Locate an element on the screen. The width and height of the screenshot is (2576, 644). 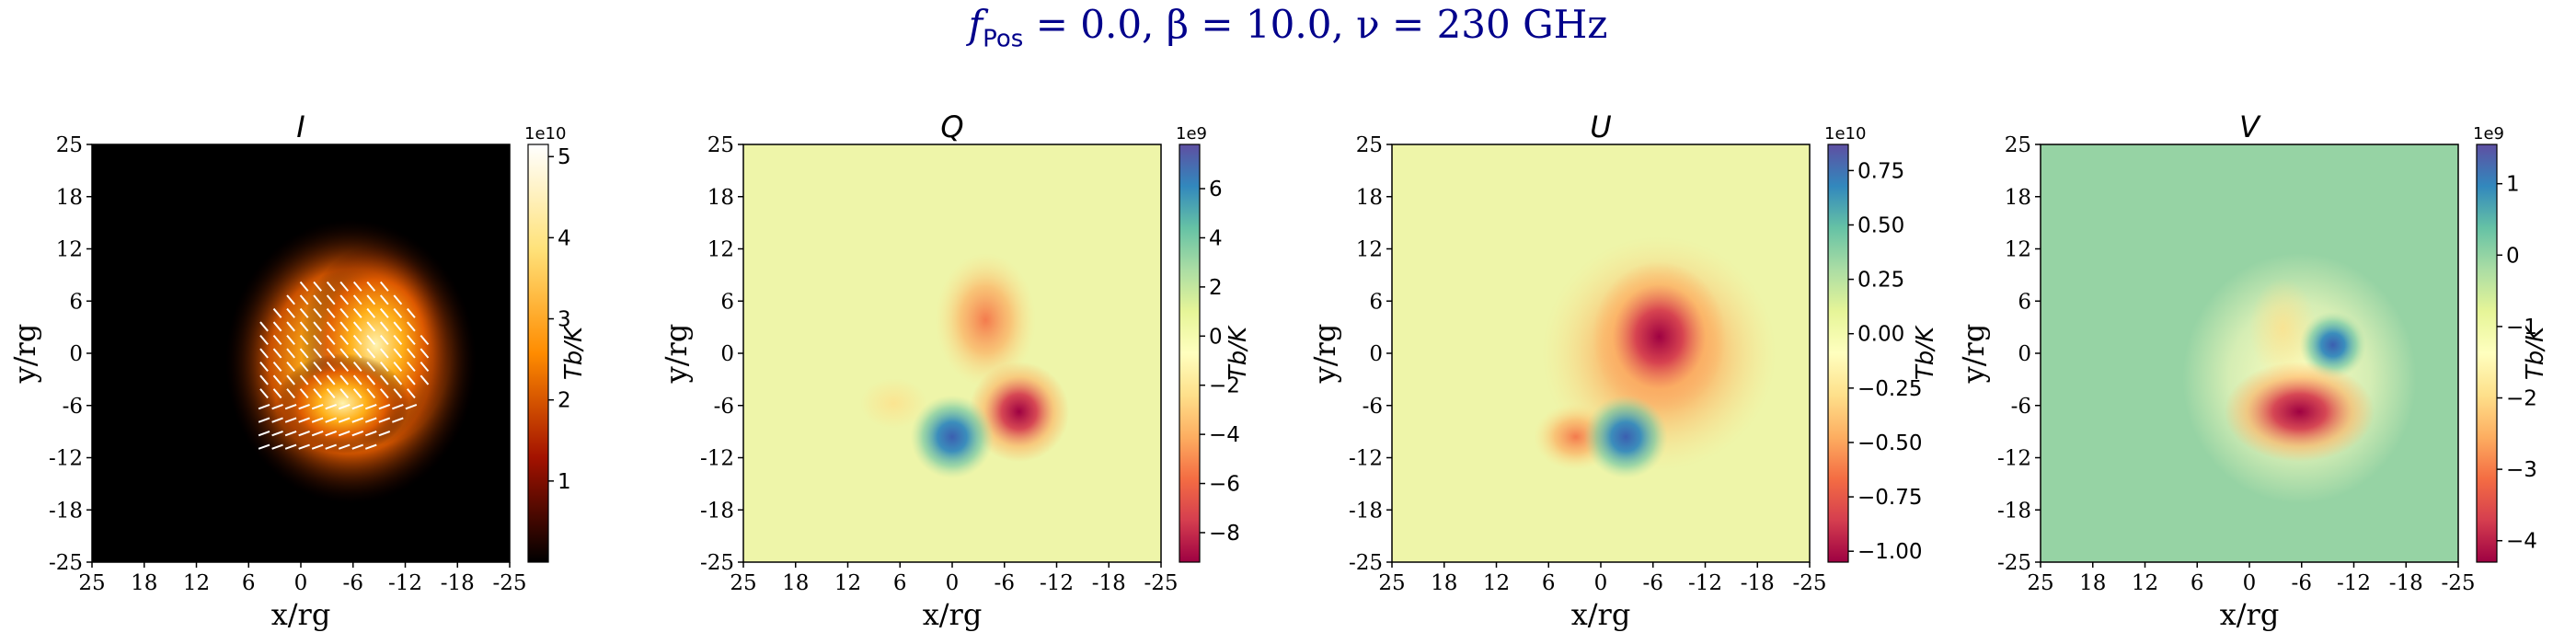
colorbar-tick-label: 0.75 is located at coordinates (1880, 171).